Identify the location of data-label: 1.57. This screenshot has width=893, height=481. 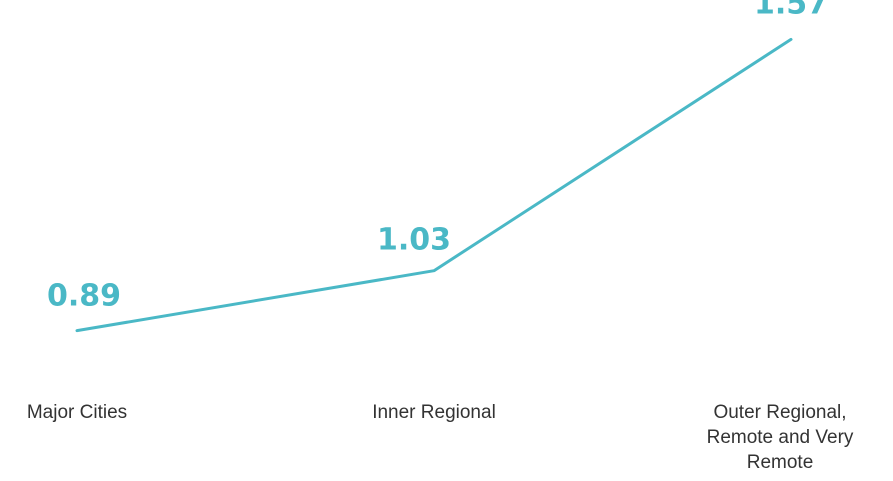
(791, 10).